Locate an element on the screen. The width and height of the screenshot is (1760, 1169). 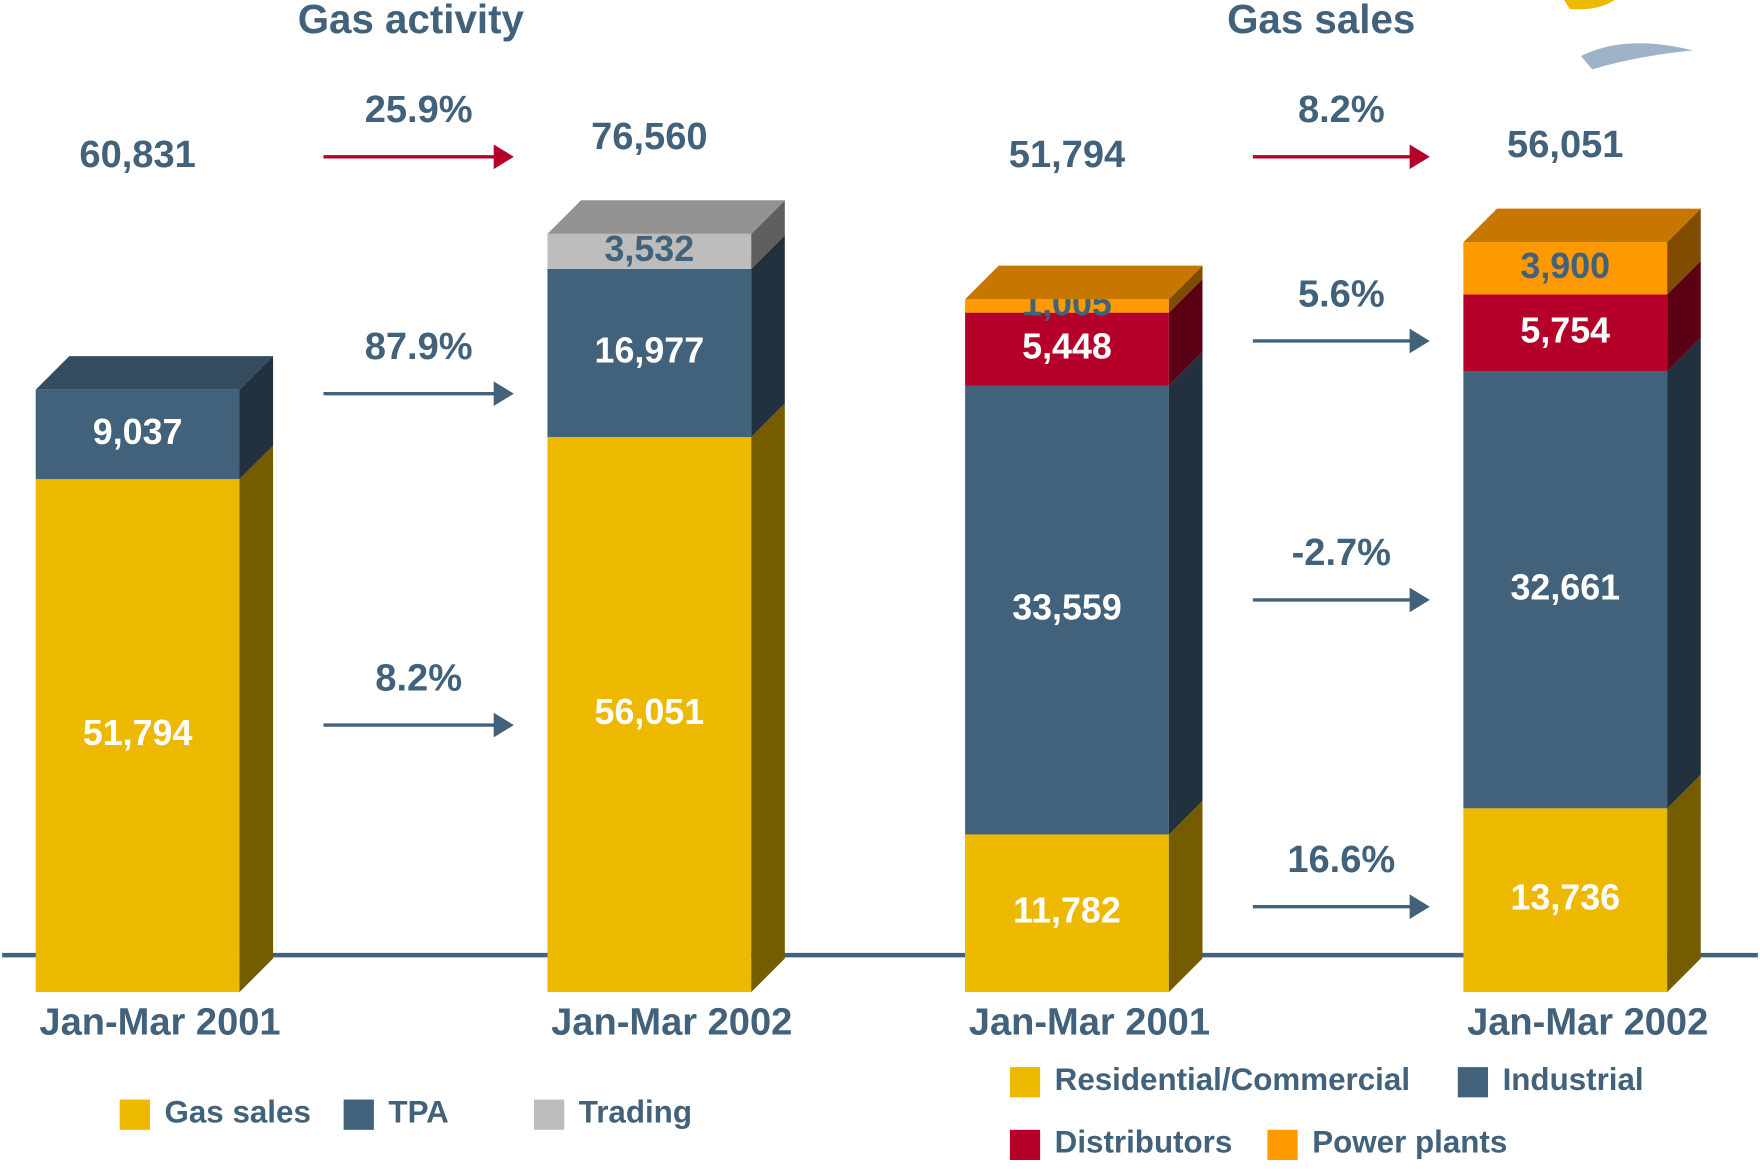
change-label: 5.6% is located at coordinates (1341, 294).